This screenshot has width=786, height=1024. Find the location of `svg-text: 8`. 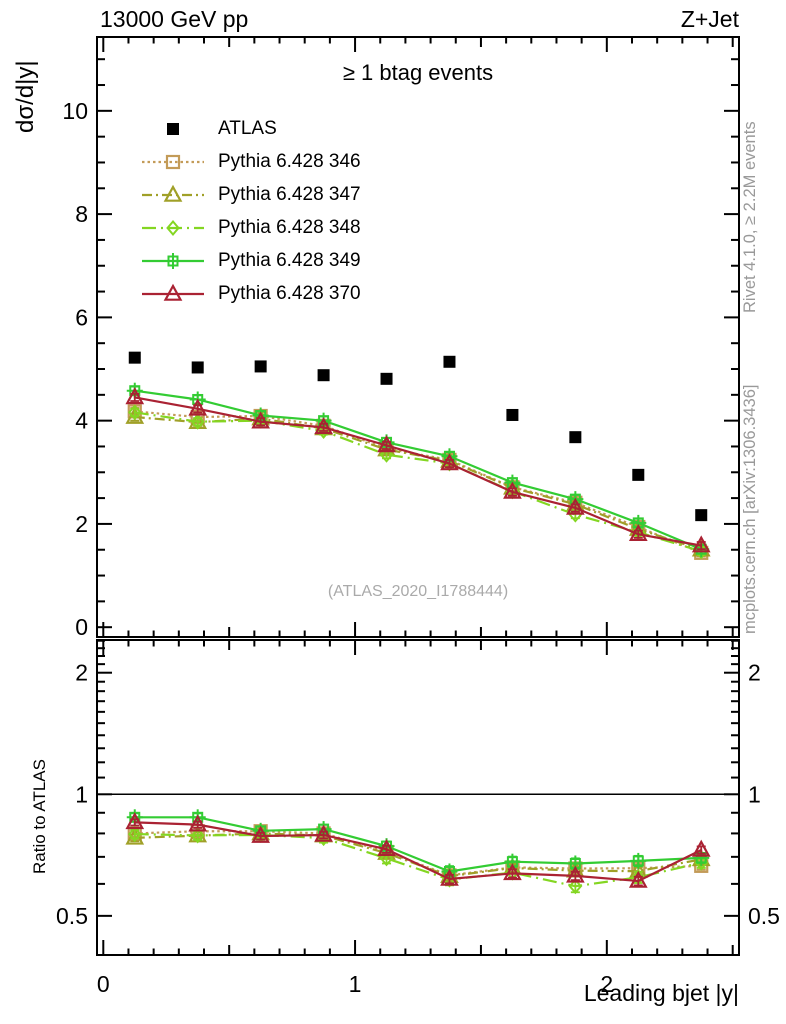

svg-text: 8 is located at coordinates (81, 214).